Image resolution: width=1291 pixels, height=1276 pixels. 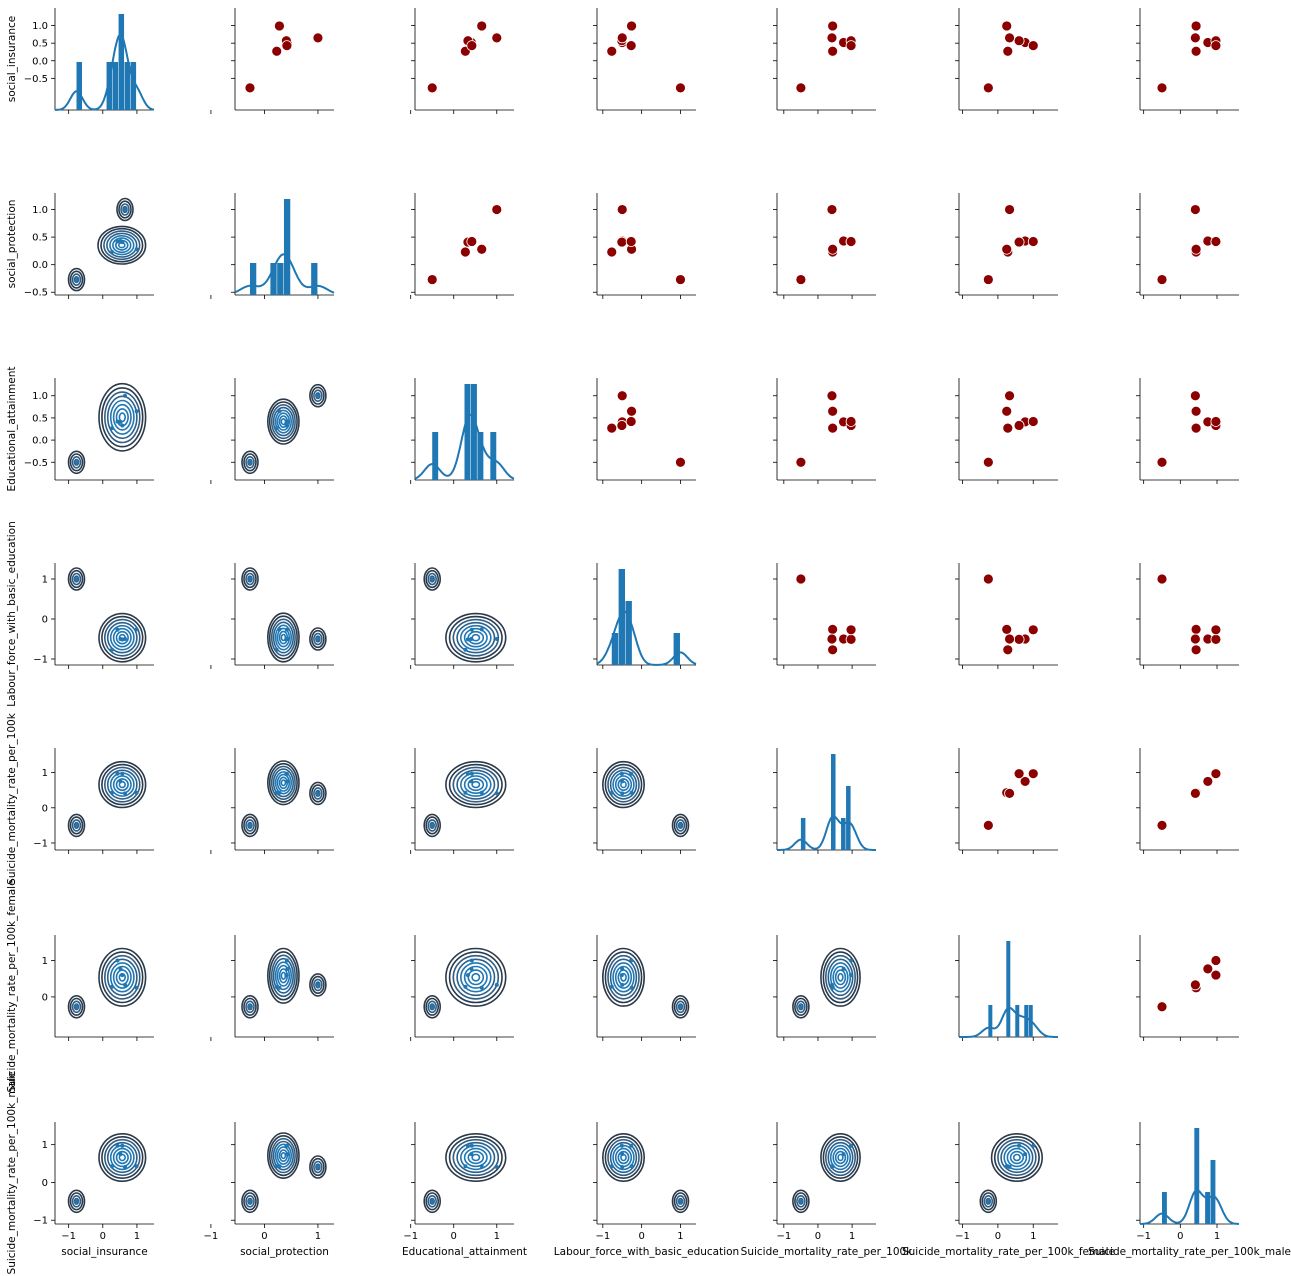 I want to click on x-tick-label: 0, so click(x=818, y=1236).